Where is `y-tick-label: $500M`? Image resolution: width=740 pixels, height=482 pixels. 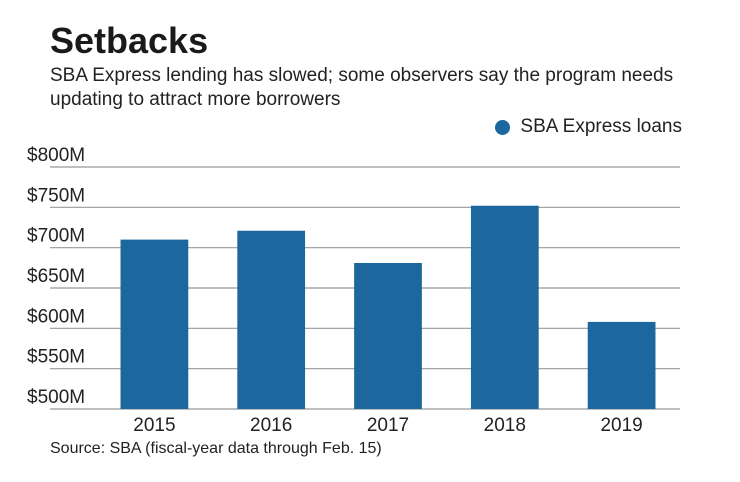
y-tick-label: $500M is located at coordinates (56, 397).